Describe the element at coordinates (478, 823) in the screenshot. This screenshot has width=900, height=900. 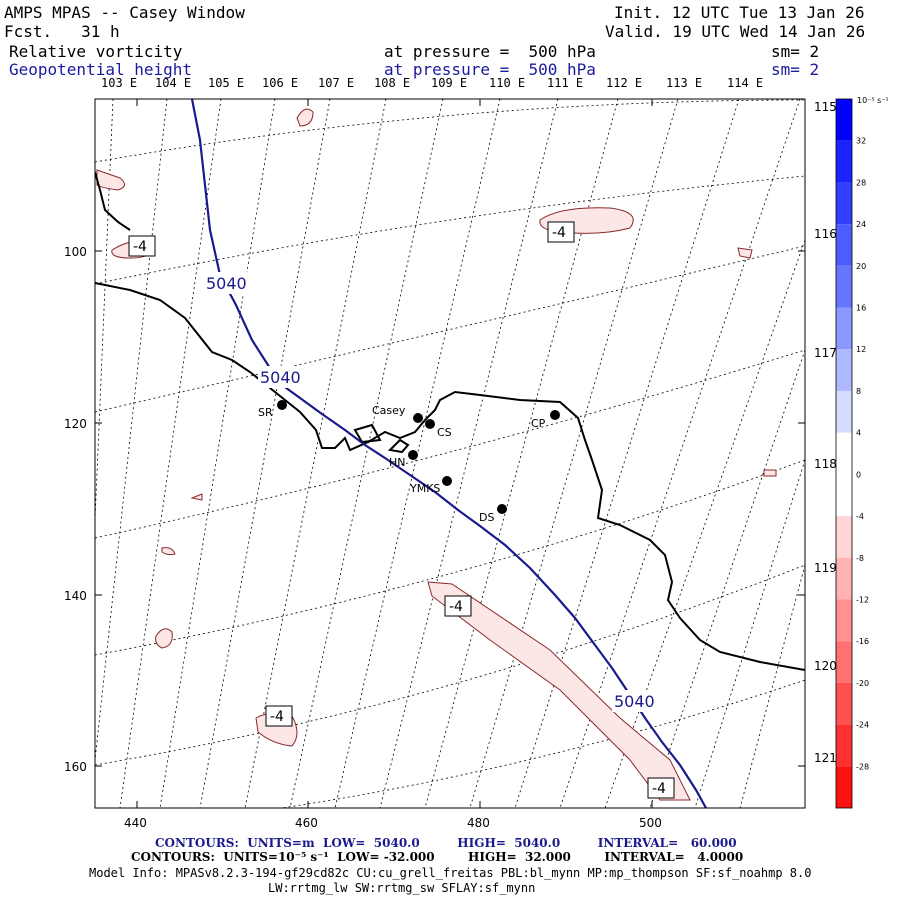
I see `x-tick-480: 480` at that location.